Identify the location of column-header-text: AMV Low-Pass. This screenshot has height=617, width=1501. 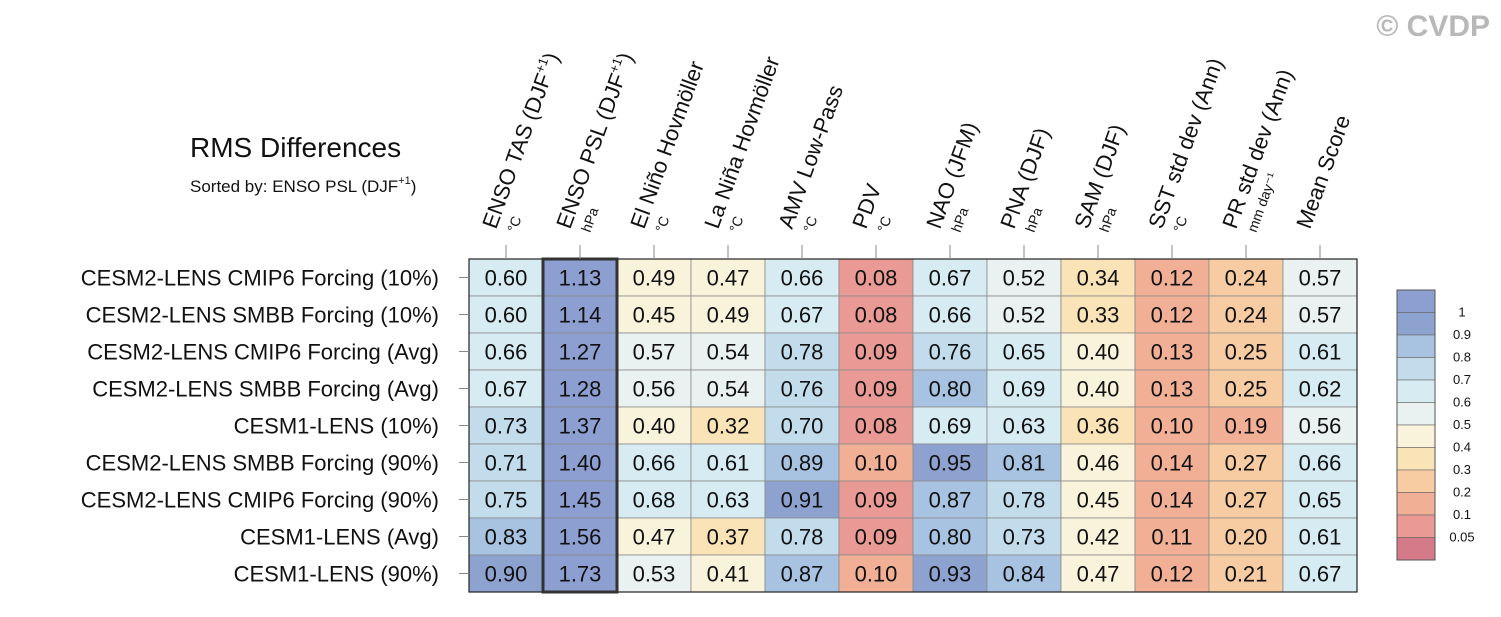
(810, 157).